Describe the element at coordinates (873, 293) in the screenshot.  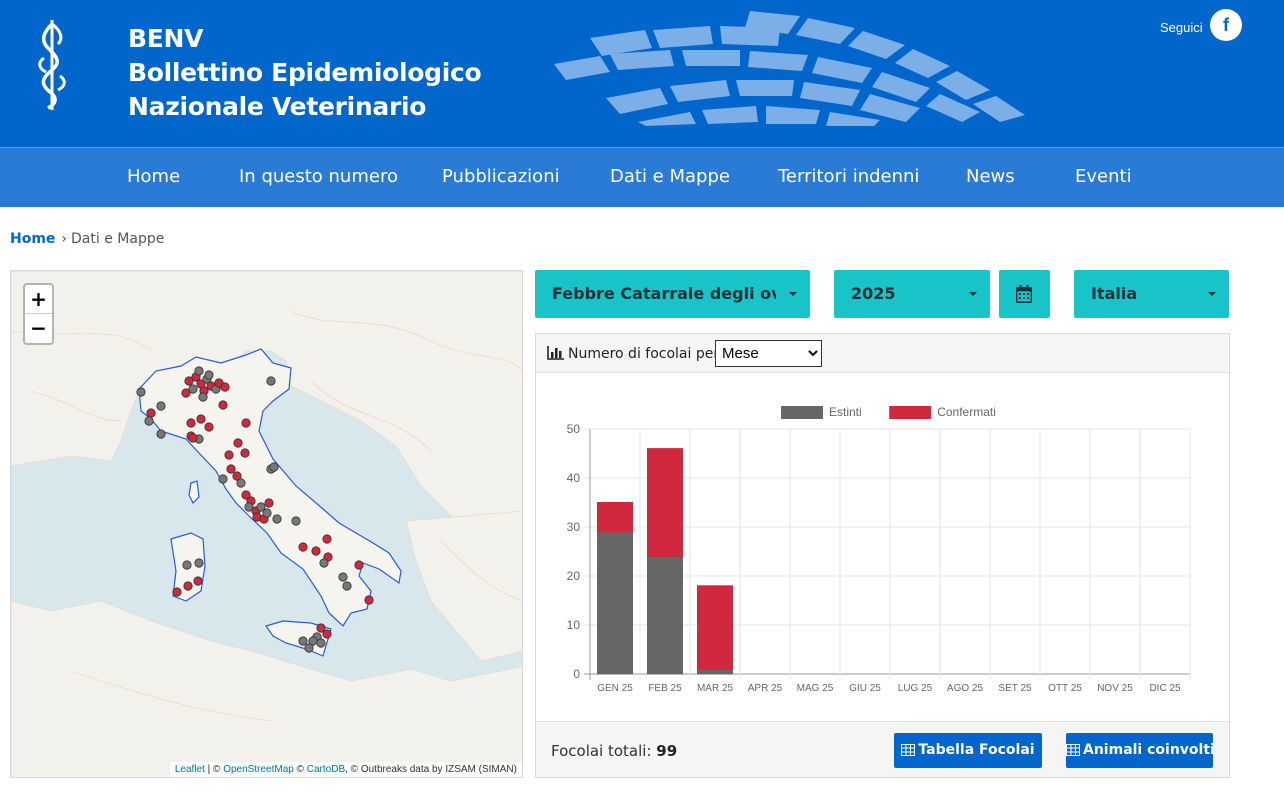
I see `year-select-value: 2025` at that location.